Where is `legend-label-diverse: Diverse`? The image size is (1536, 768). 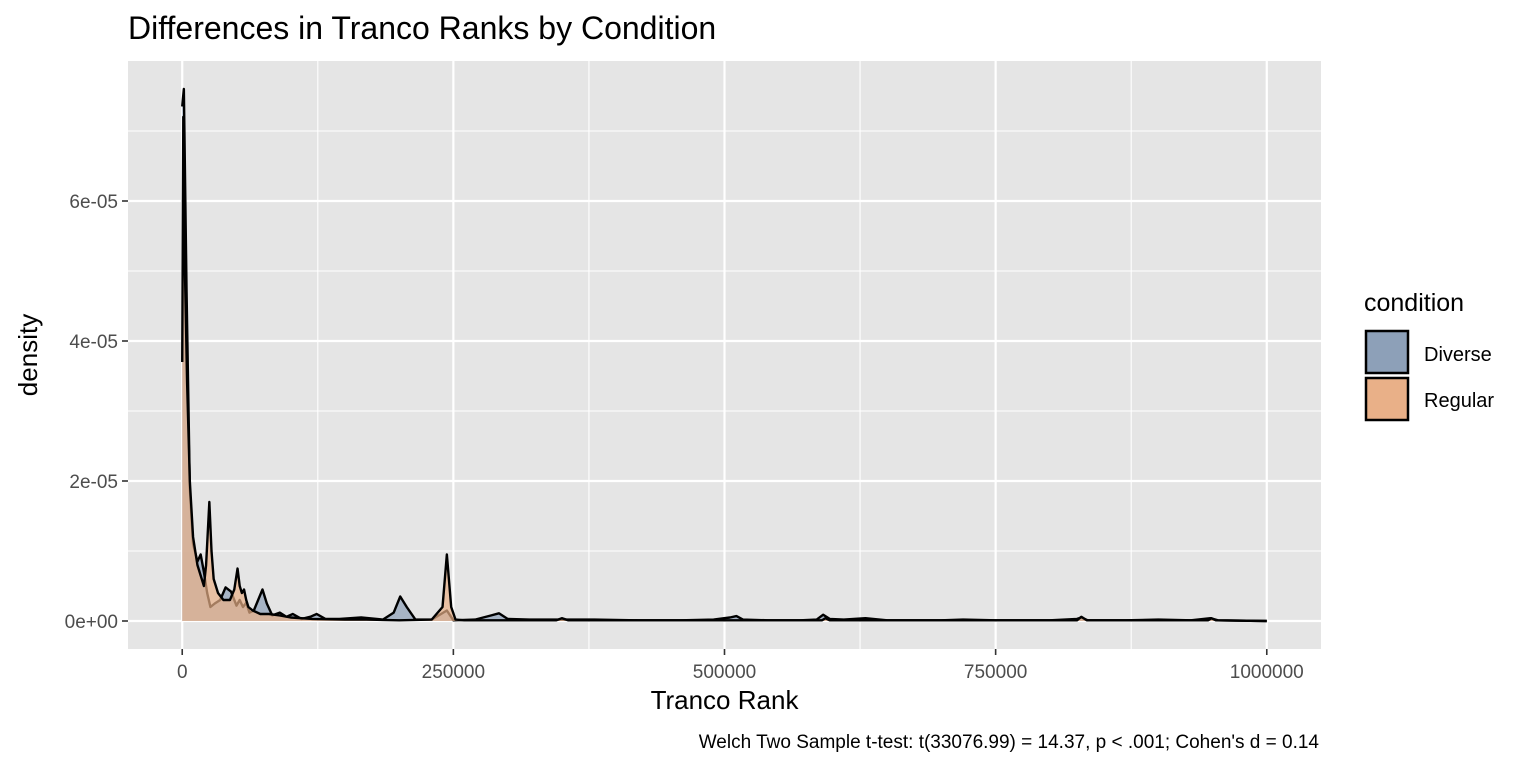
legend-label-diverse: Diverse is located at coordinates (1458, 355).